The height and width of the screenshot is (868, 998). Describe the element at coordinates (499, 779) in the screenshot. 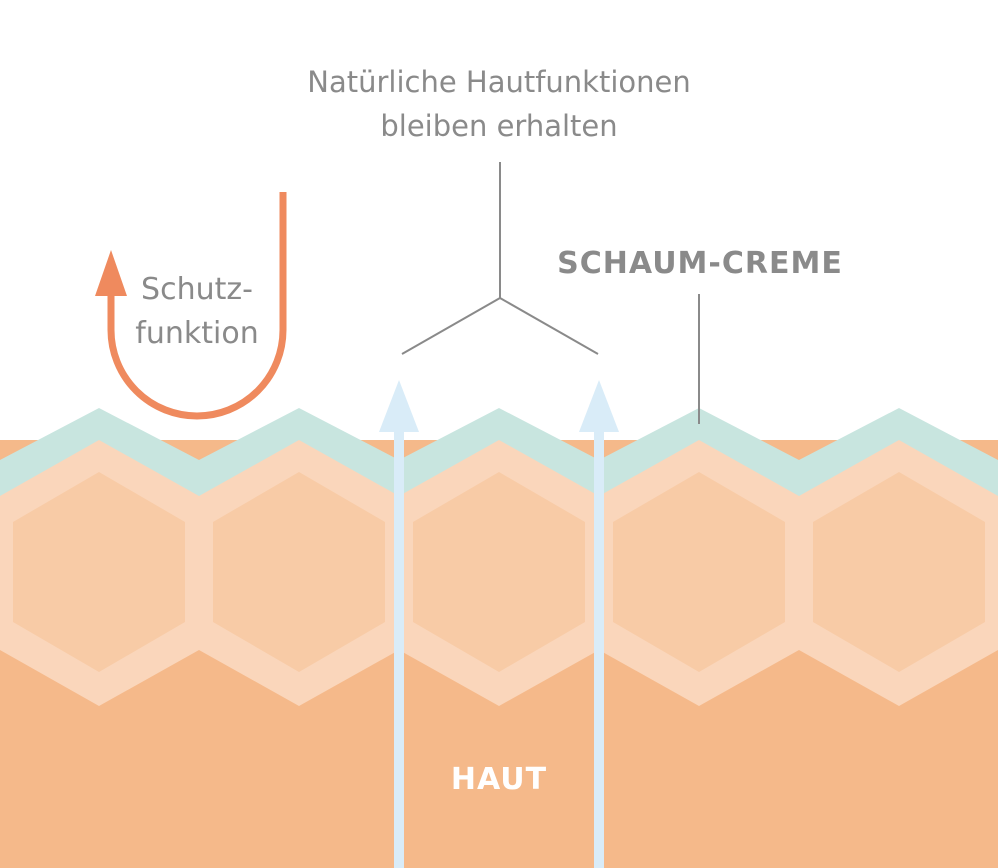

I see `haut-label: HAUT` at that location.